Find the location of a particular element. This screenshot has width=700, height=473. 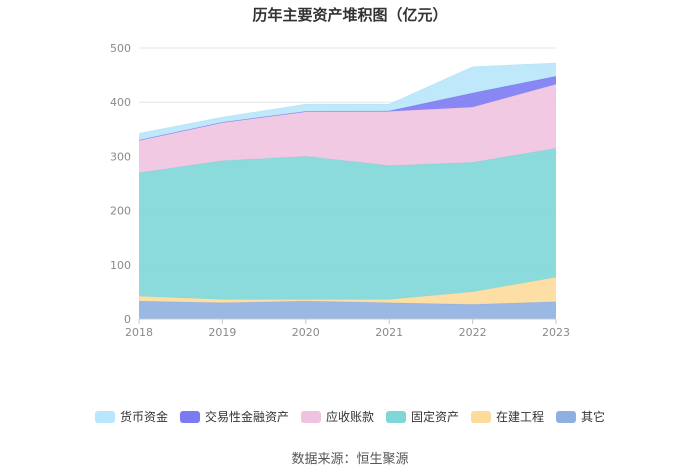

y-tick-label: 100 is located at coordinates (120, 265).